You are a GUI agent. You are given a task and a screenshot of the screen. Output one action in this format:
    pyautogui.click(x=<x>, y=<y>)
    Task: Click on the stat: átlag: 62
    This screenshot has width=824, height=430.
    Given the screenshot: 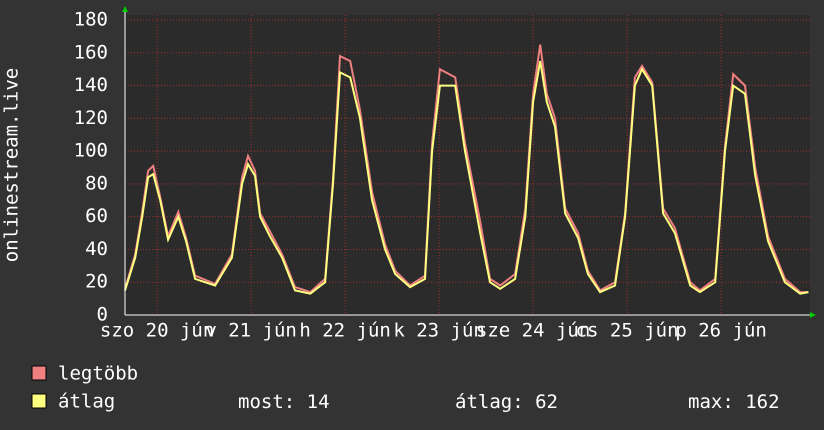 What is the action you would take?
    pyautogui.click(x=506, y=402)
    